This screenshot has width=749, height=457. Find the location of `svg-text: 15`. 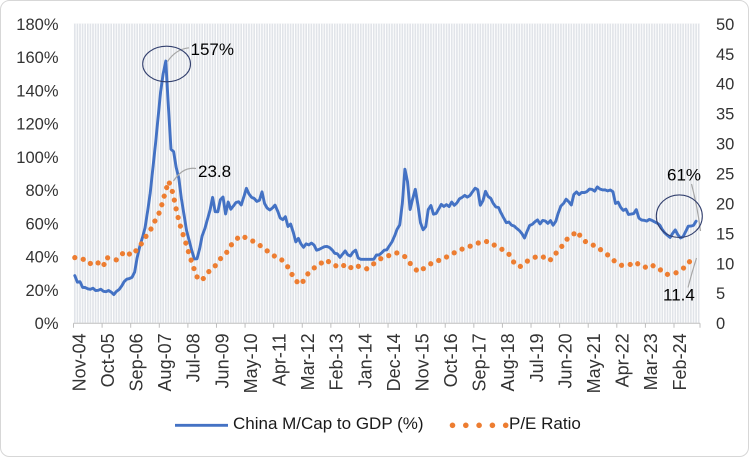

svg-text: 15 is located at coordinates (725, 234).